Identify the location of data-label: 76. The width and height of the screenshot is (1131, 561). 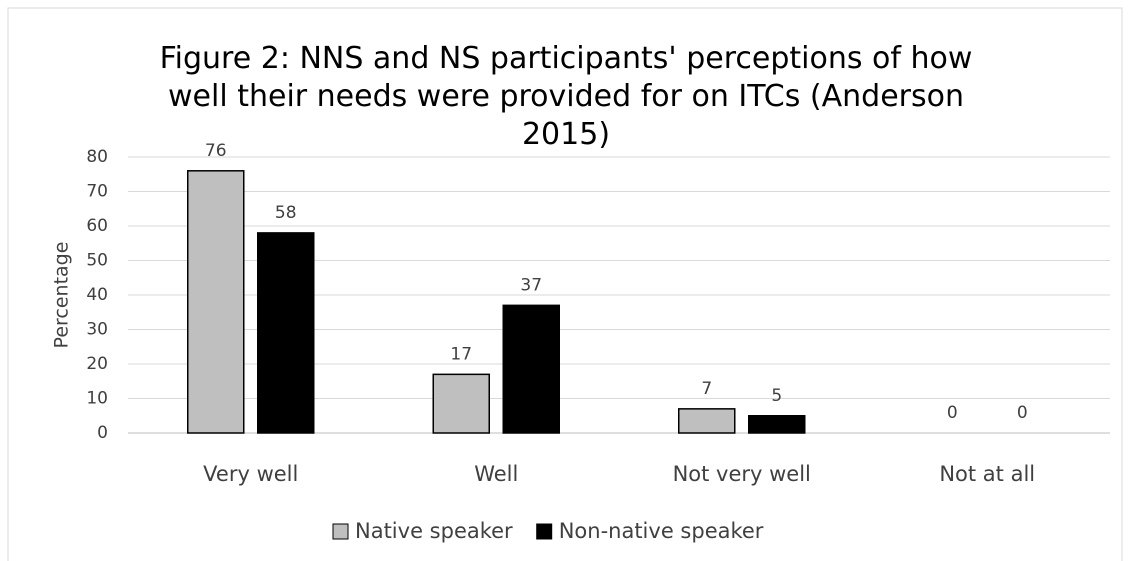
(216, 151).